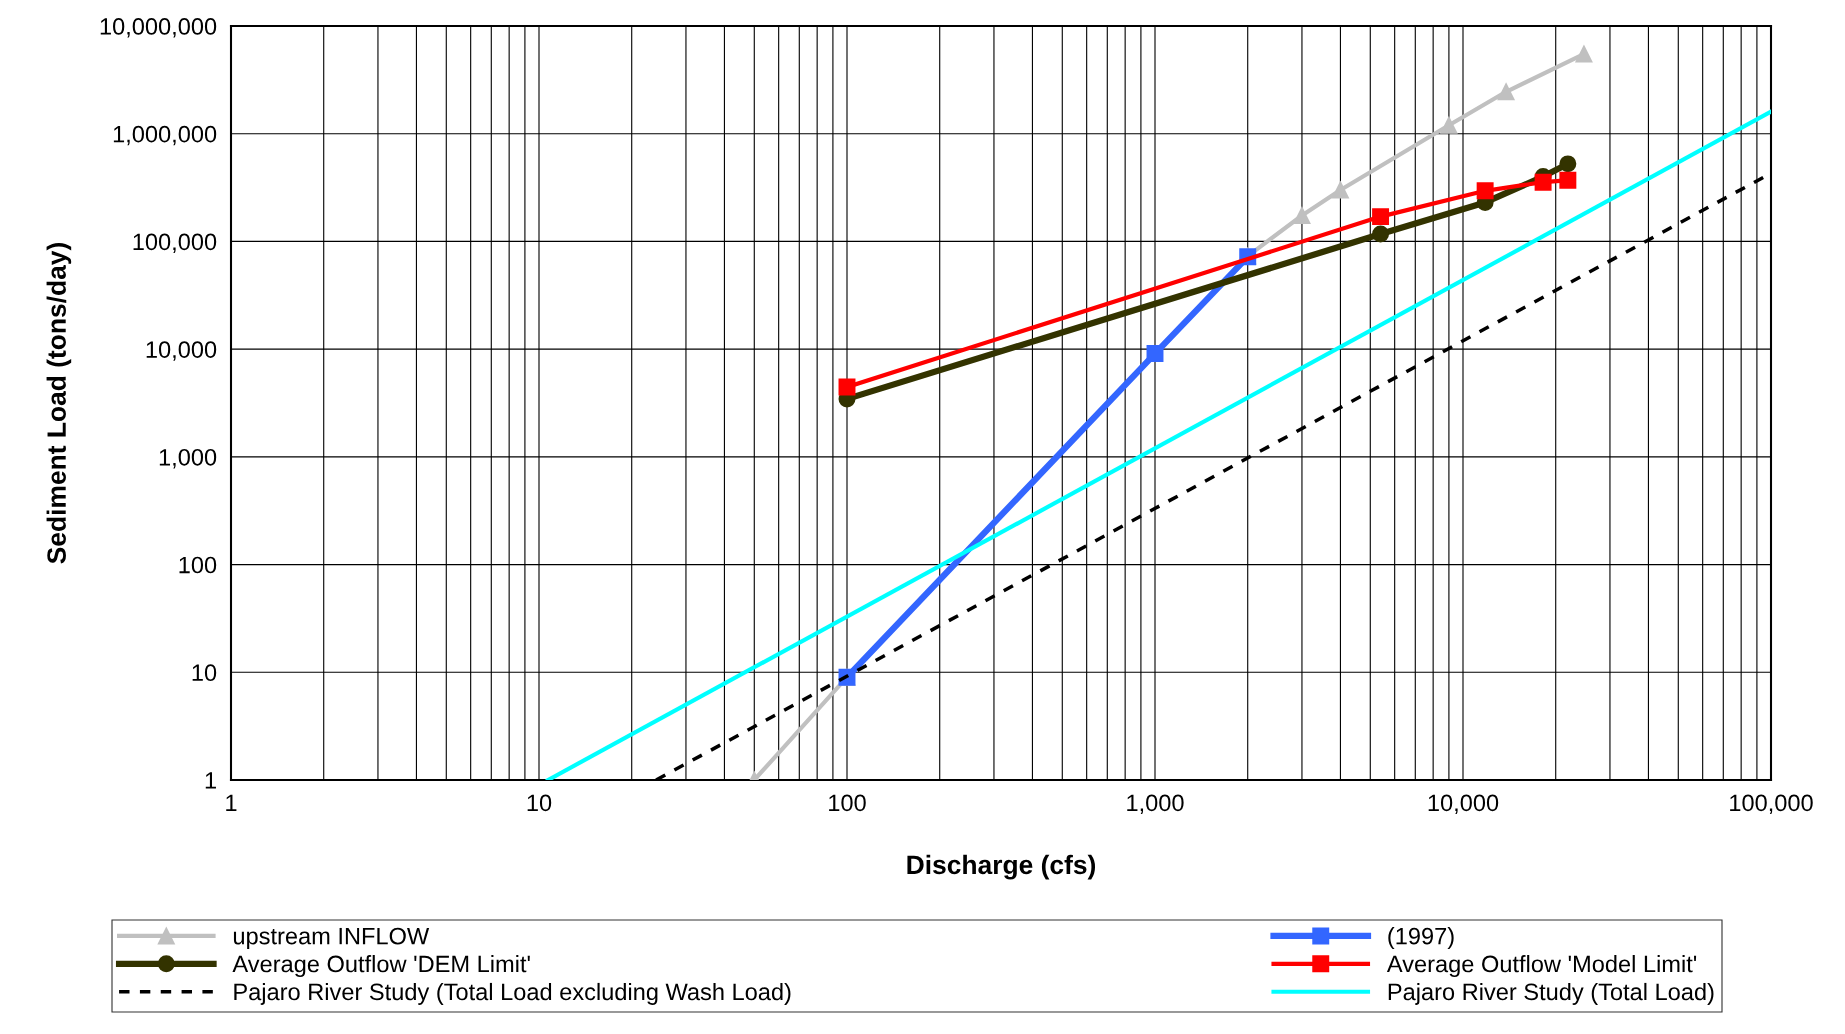 This screenshot has height=1034, width=1845. I want to click on legend-label: (1997), so click(1421, 938).